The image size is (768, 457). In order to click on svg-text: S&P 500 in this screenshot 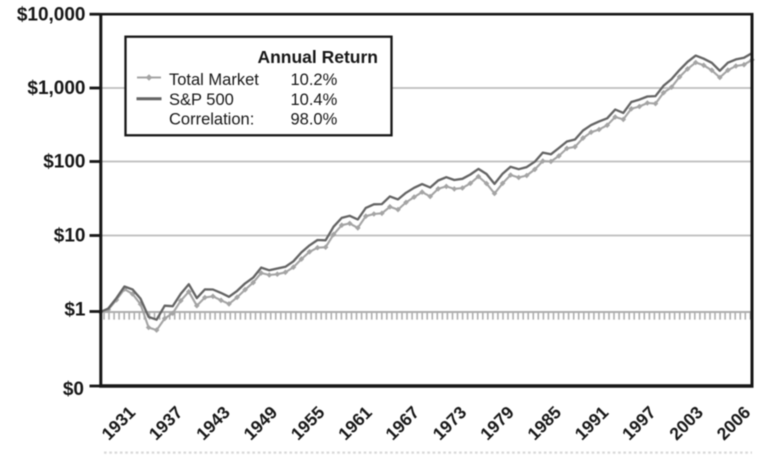, I will do `click(201, 100)`.